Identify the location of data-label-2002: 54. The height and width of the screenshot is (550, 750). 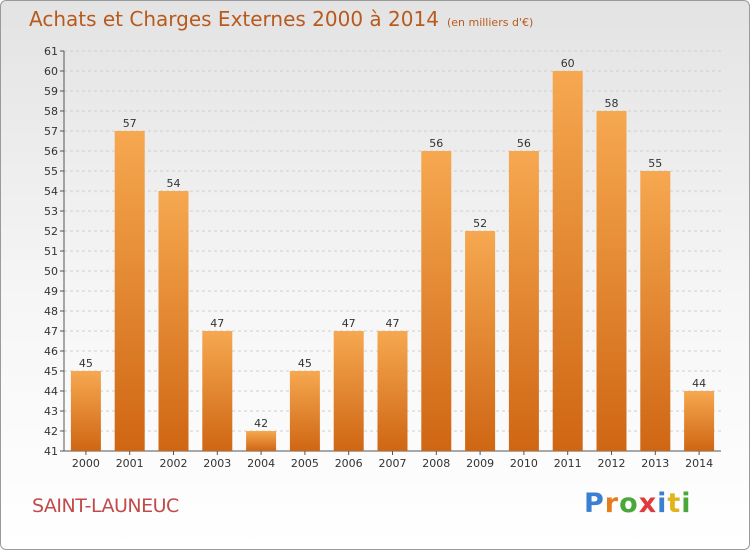
(174, 183).